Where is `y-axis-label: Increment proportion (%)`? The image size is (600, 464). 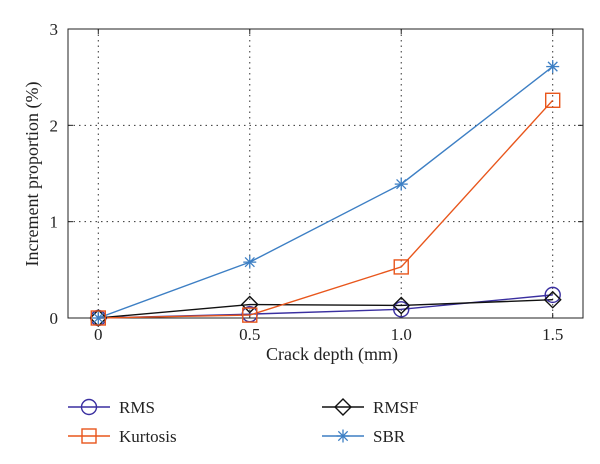
y-axis-label: Increment proportion (%) is located at coordinates (32, 174).